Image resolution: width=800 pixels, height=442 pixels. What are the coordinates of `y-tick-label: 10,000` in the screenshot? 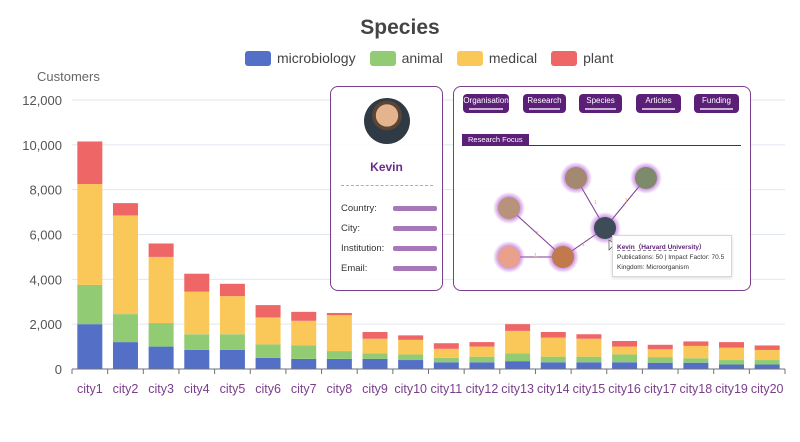 It's located at (42, 145).